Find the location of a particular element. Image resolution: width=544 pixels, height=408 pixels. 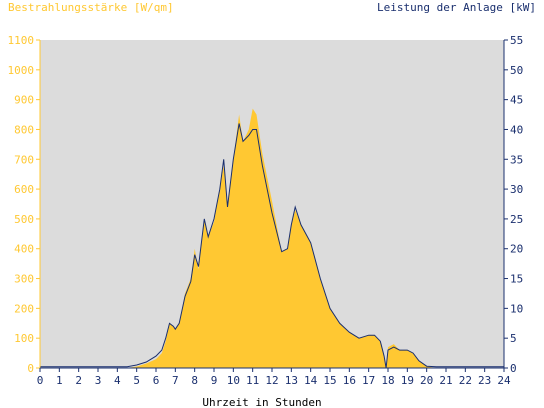

right-tick-label: 25 is located at coordinates (516, 219).